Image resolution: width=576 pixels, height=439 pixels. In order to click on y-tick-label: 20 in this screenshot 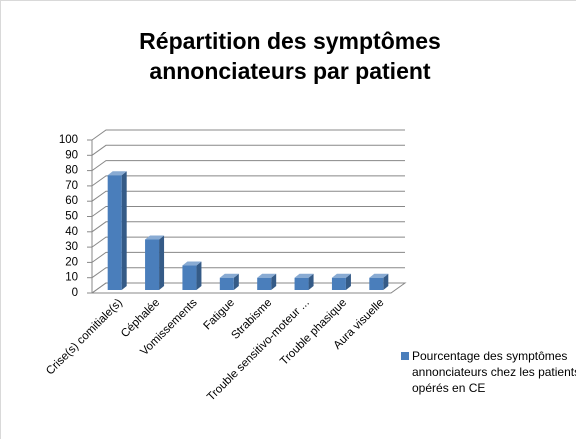, I will do `click(71, 262)`.